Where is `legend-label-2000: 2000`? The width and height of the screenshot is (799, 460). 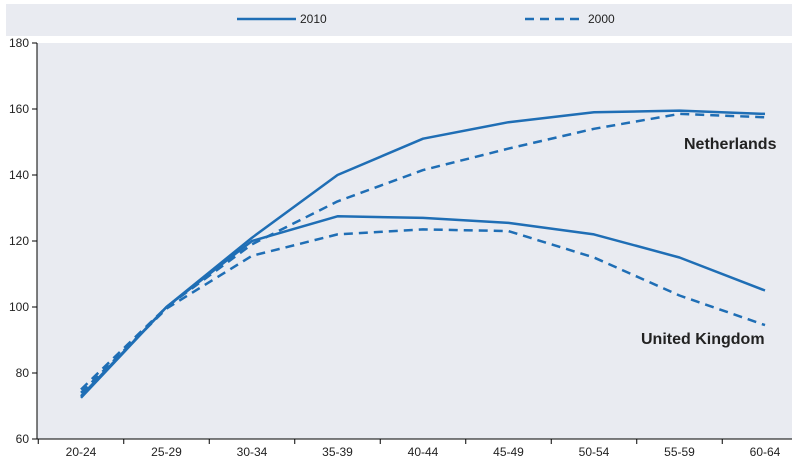 legend-label-2000: 2000 is located at coordinates (601, 19).